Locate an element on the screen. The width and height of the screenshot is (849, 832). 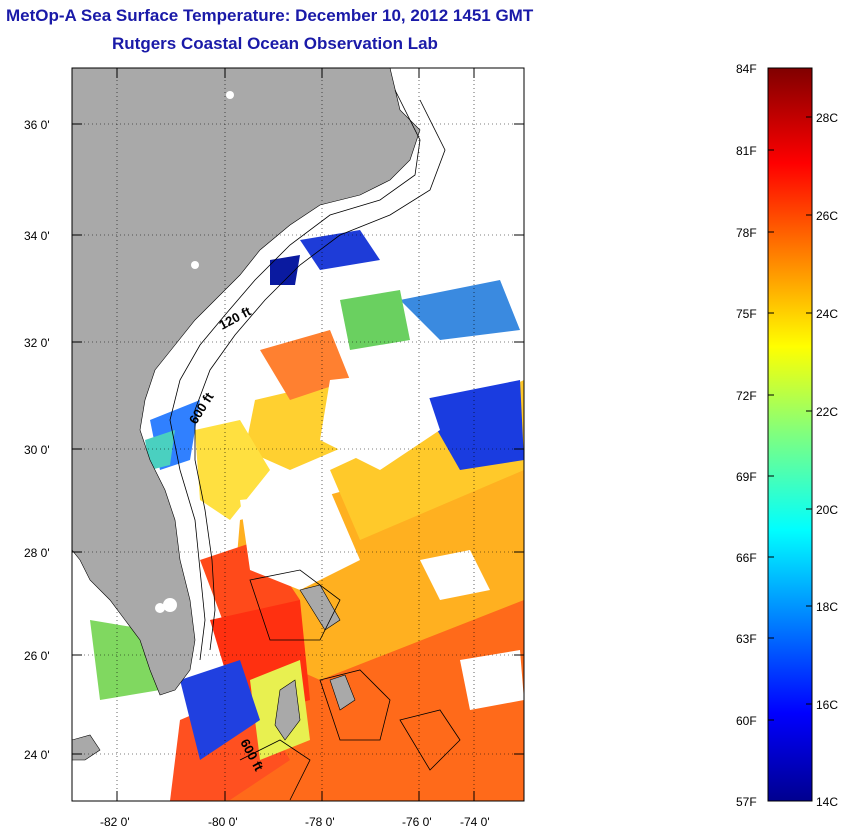
colorbar-f-label: 60F is located at coordinates (746, 721).